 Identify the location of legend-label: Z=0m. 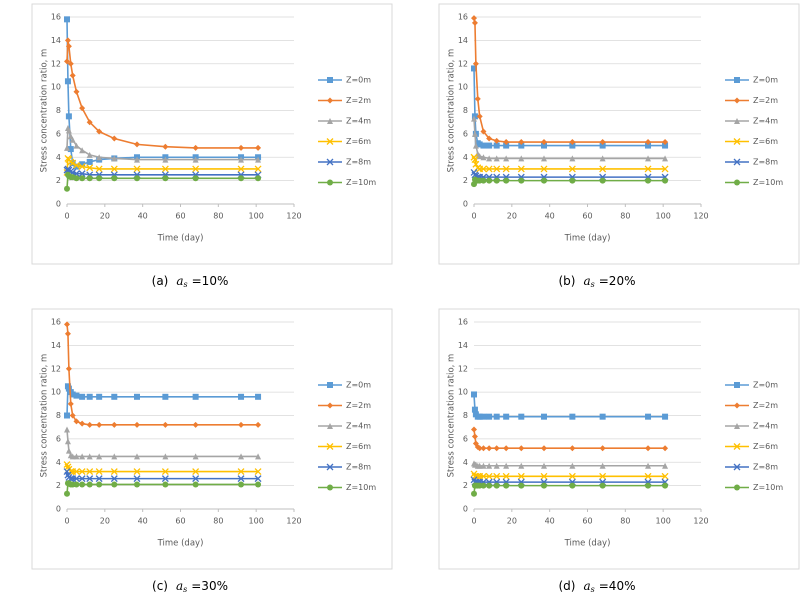
(765, 385).